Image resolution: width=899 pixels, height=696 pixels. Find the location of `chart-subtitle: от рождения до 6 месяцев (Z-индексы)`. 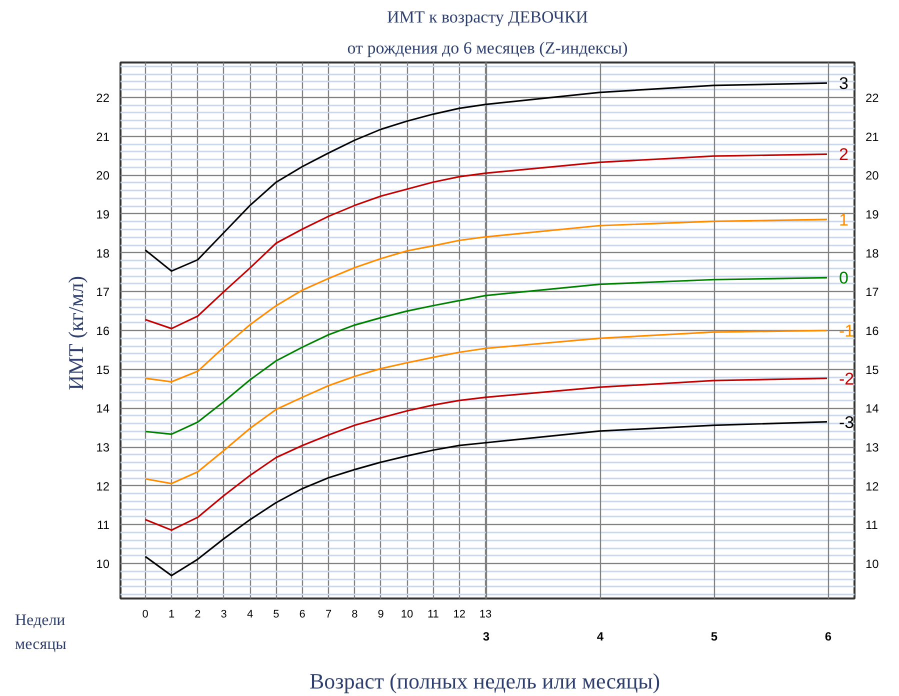

chart-subtitle: от рождения до 6 месяцев (Z-индексы) is located at coordinates (487, 48).